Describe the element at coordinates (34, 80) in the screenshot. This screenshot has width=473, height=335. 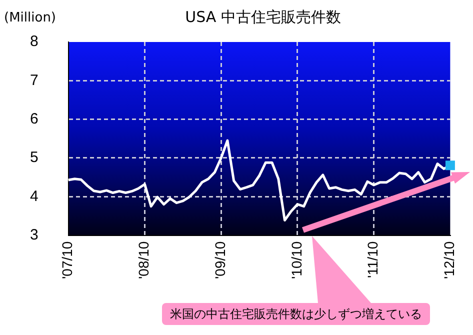
I see `y-tick-label: 7` at that location.